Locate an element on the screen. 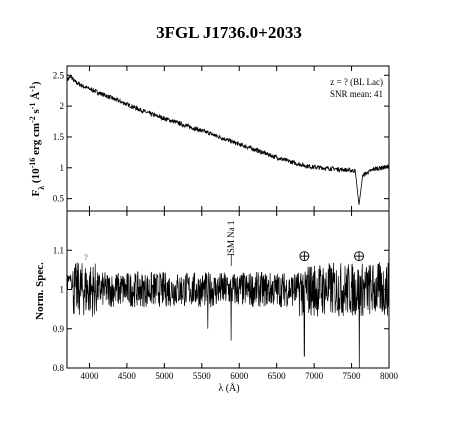 The width and height of the screenshot is (458, 431). telluric-markers is located at coordinates (331, 256).